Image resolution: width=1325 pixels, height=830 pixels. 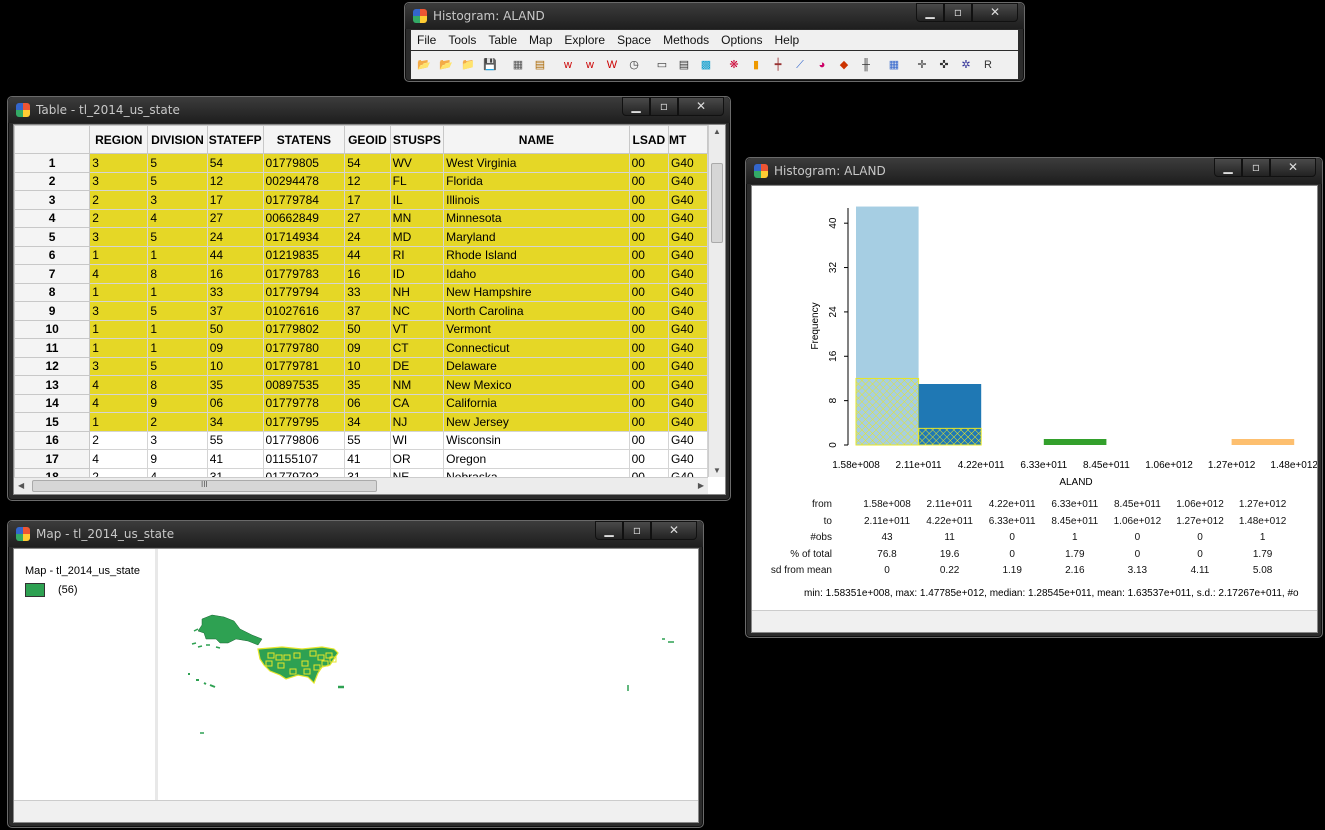 What do you see at coordinates (585, 40) in the screenshot?
I see `menu-explore: Explore` at bounding box center [585, 40].